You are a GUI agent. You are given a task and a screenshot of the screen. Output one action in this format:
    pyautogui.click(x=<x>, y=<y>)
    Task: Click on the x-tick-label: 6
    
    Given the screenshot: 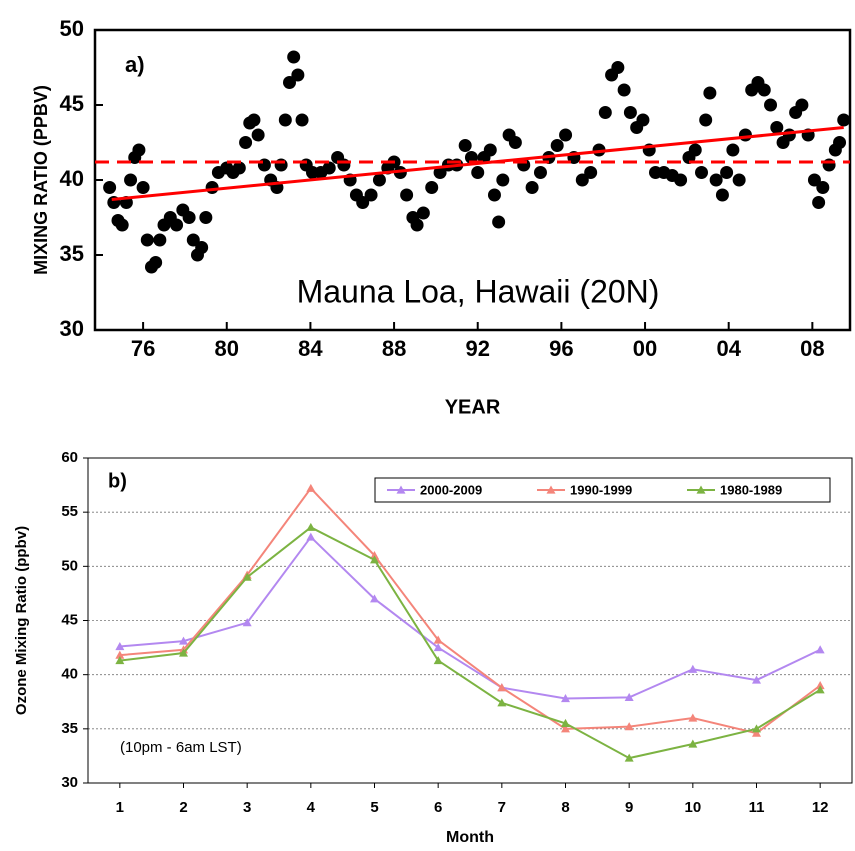 What is the action you would take?
    pyautogui.click(x=438, y=807)
    